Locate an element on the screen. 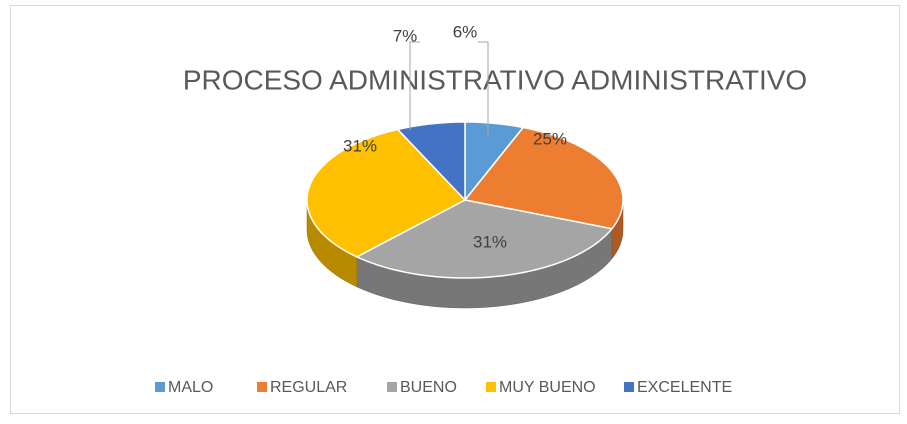 The image size is (907, 424). data-label: 6% is located at coordinates (465, 31).